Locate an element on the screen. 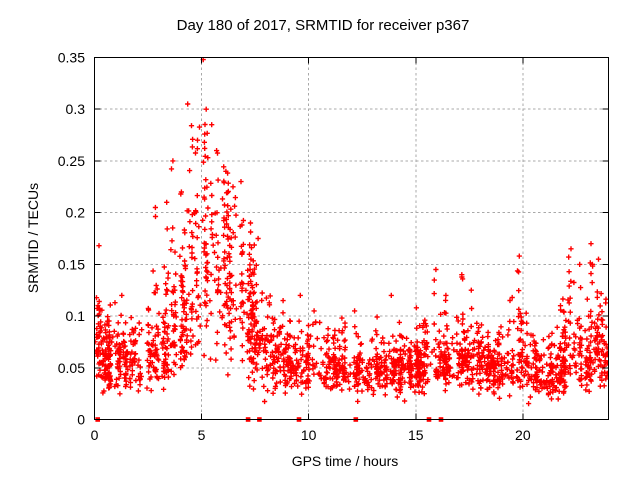 This screenshot has height=480, width=640. x-tick-label: 10 is located at coordinates (309, 435).